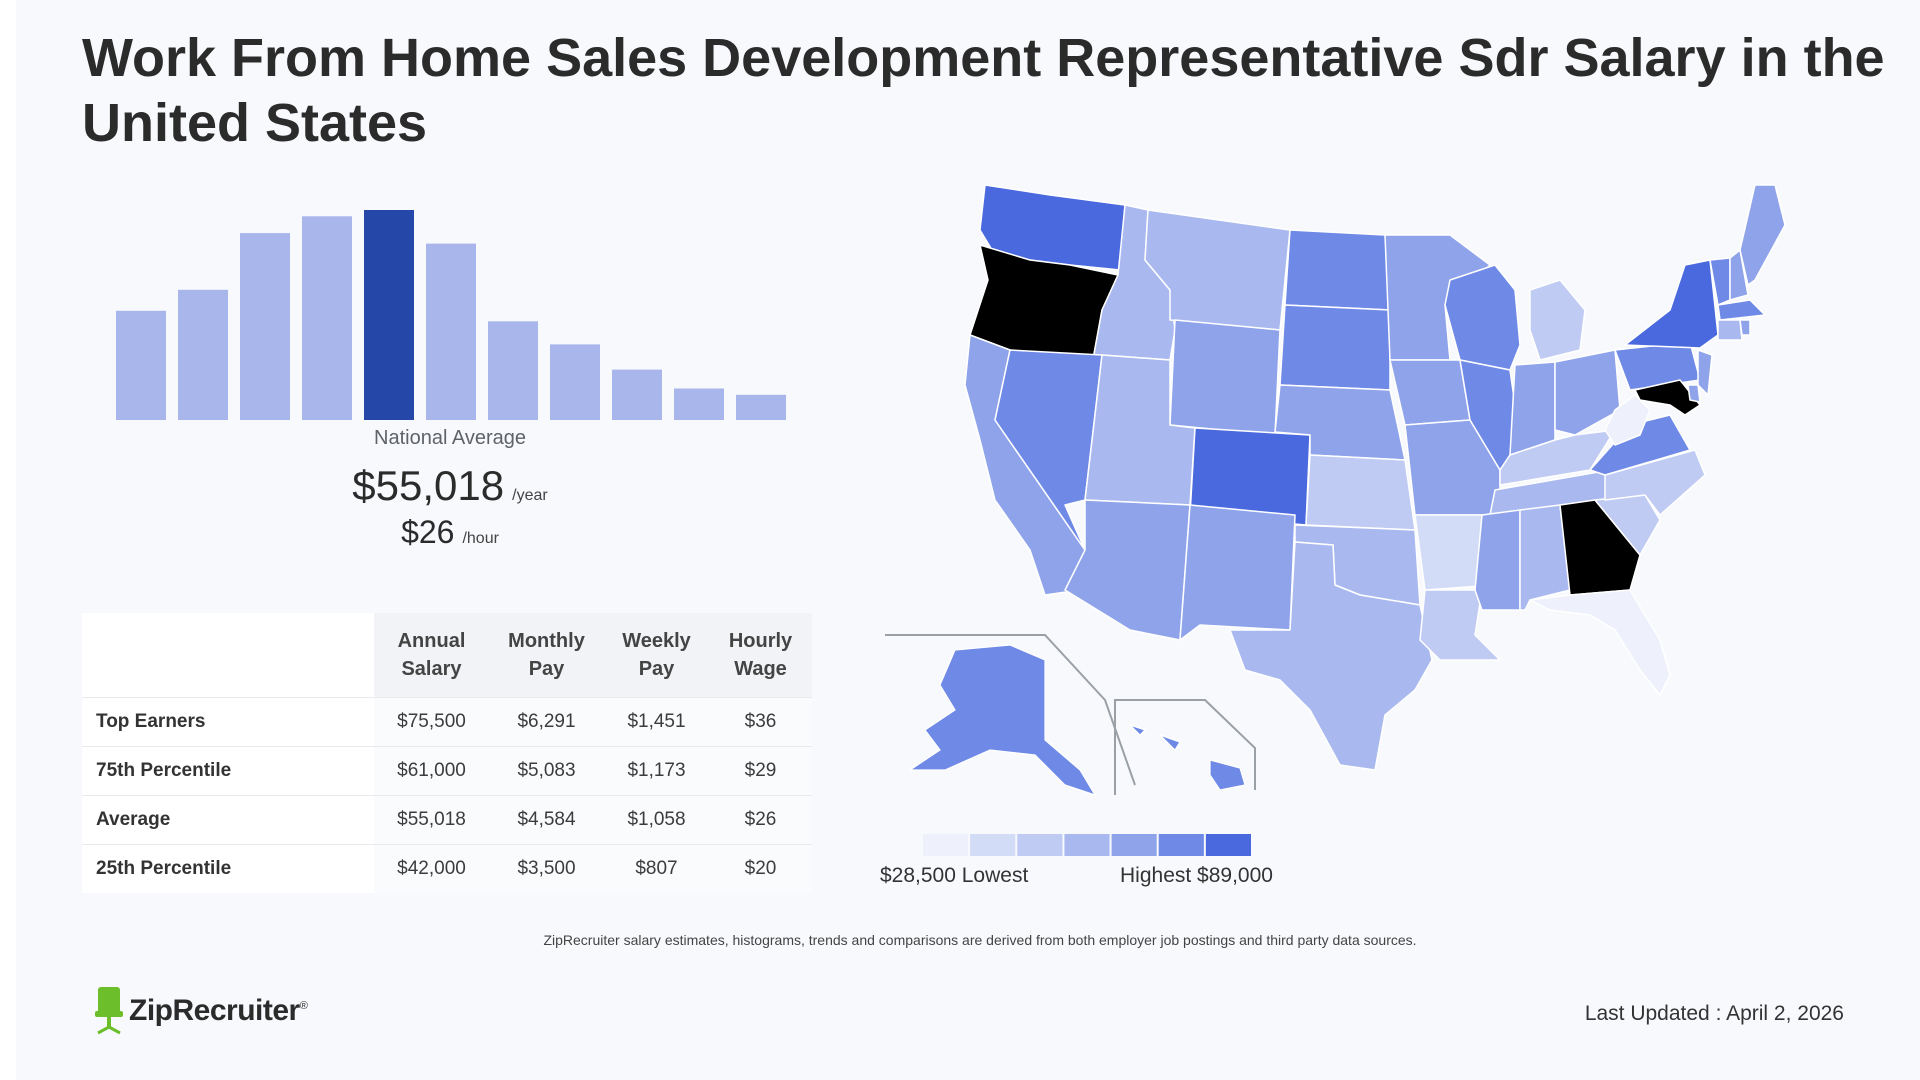 The height and width of the screenshot is (1080, 1920). I want to click on state-ma, so click(1741, 310).